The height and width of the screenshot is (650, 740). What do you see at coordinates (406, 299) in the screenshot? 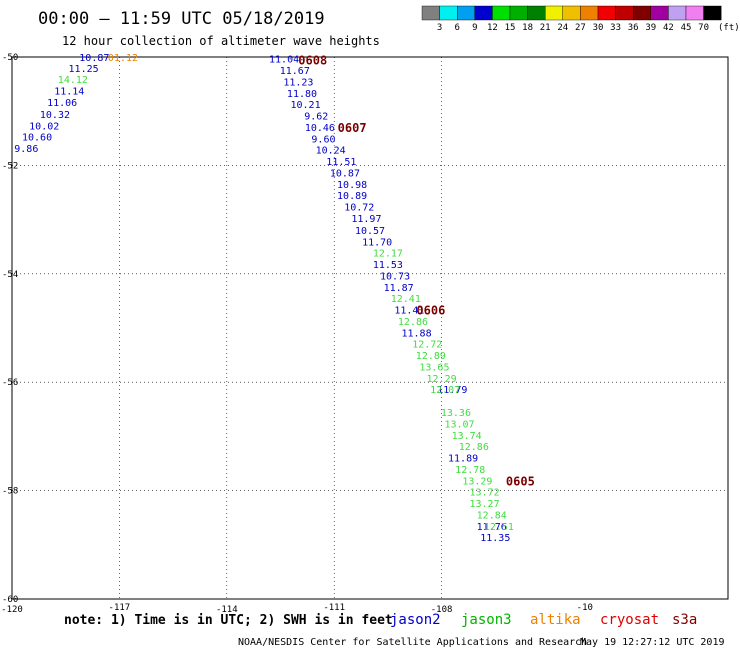
I see `observation-label: 12.41` at bounding box center [406, 299].